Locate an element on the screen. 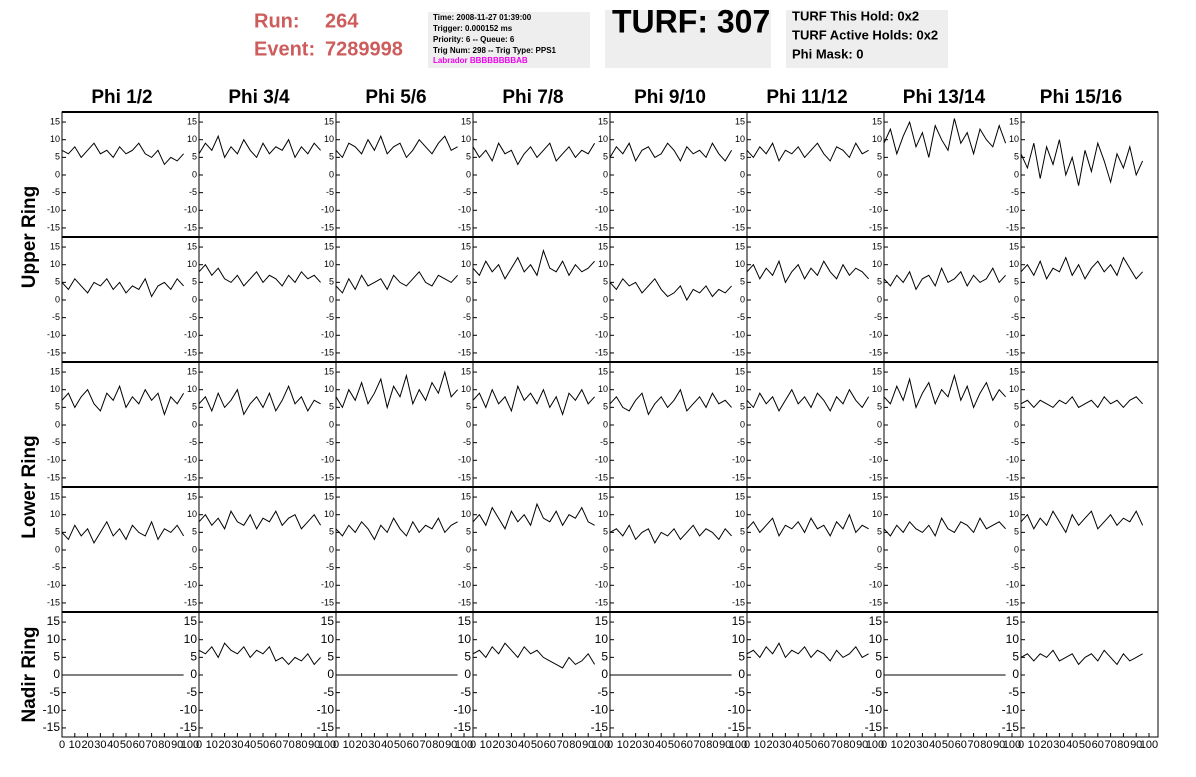 The height and width of the screenshot is (777, 1196). turf: TURF: 307 is located at coordinates (691, 21).